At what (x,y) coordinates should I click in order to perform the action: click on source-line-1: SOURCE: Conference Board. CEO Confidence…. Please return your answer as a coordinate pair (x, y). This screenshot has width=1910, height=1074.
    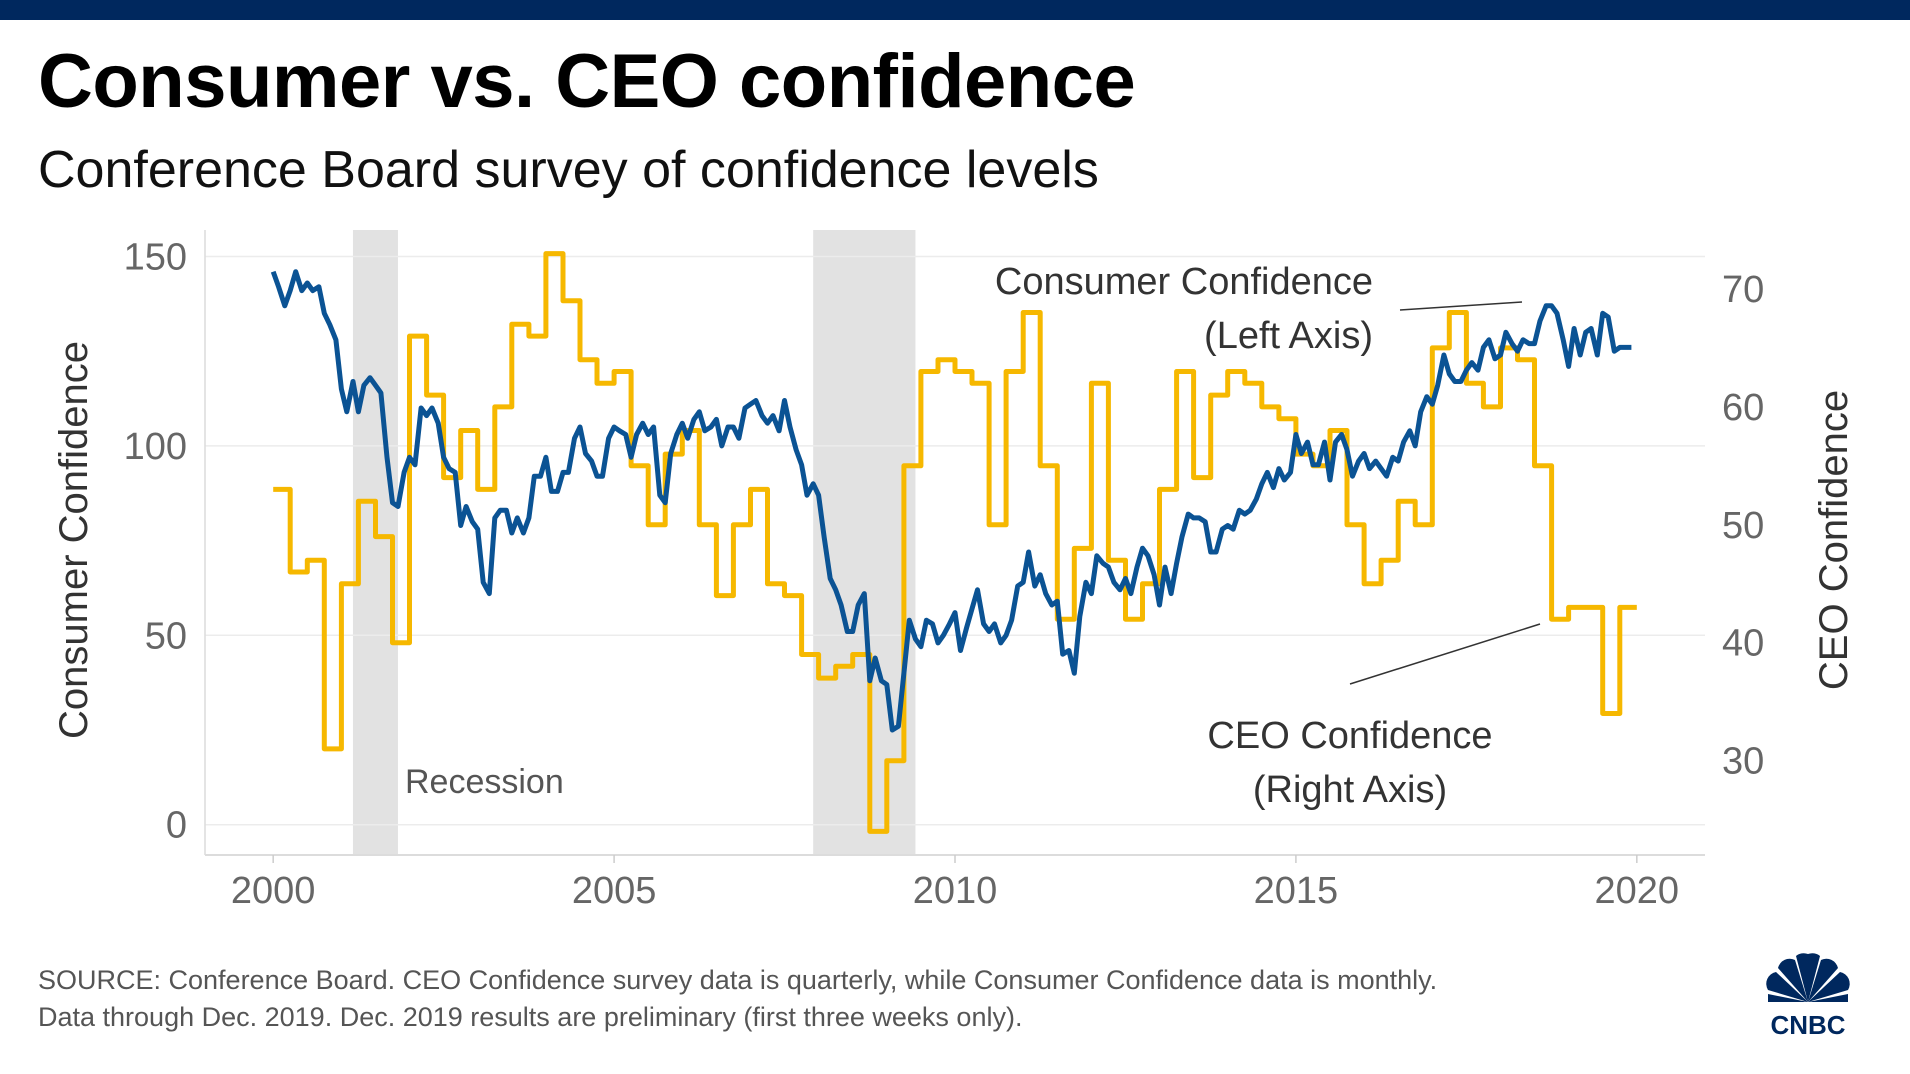
    Looking at the image, I should click on (738, 980).